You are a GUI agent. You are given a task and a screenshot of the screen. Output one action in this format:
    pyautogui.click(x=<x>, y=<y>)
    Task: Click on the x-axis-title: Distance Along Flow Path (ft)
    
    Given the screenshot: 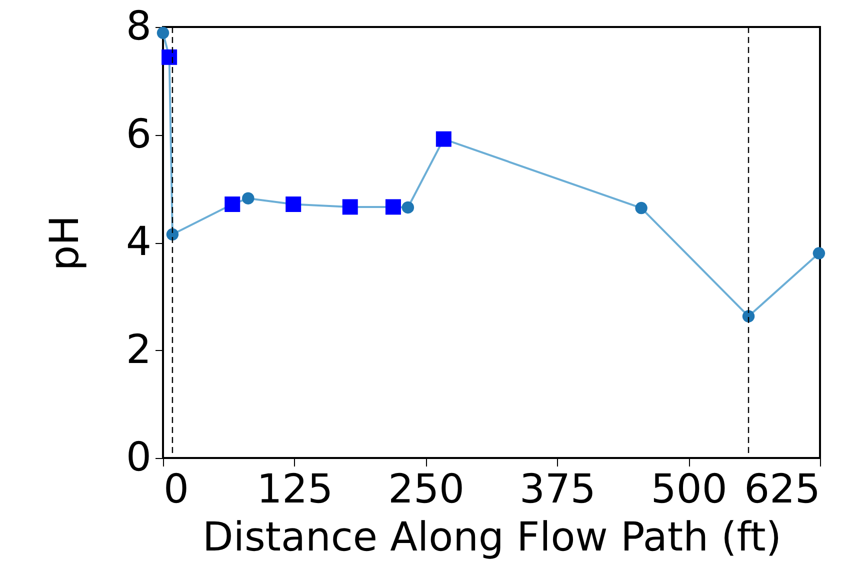 What is the action you would take?
    pyautogui.click(x=492, y=537)
    